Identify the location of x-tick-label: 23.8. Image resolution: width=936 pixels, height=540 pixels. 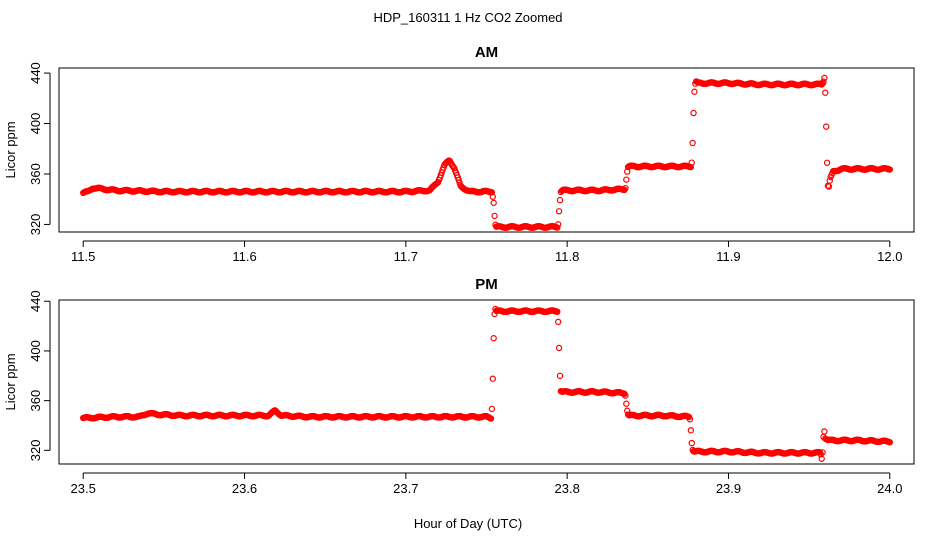
(567, 488).